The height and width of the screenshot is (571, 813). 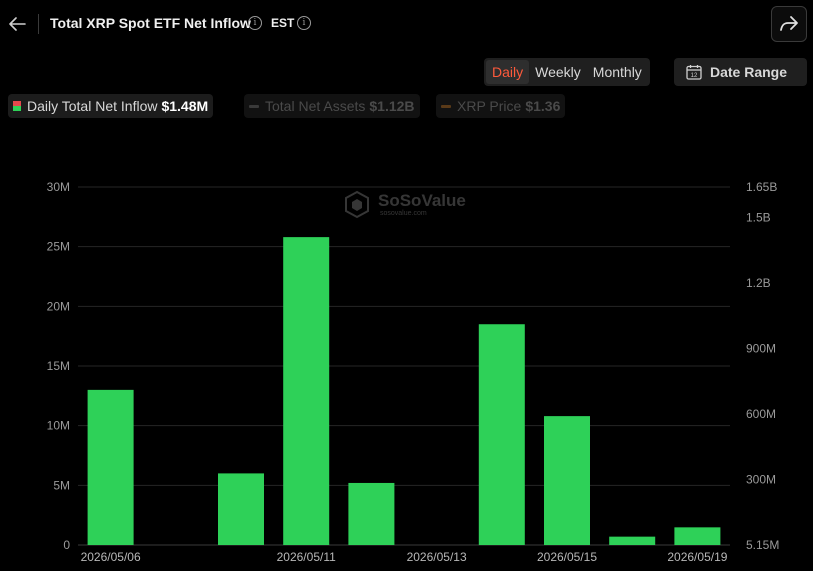 What do you see at coordinates (558, 72) in the screenshot?
I see `period-weekly-button: Weekly` at bounding box center [558, 72].